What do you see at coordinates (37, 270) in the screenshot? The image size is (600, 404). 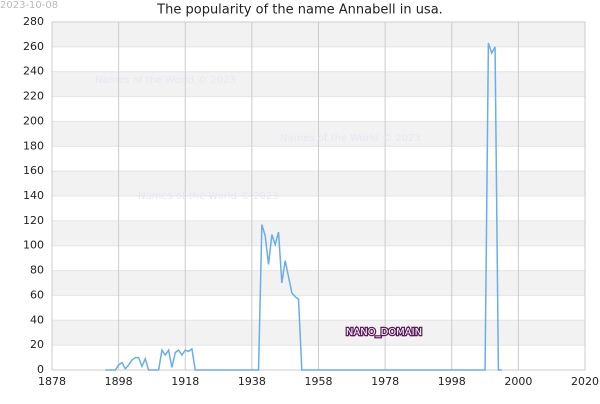 I see `y-tick-label: 80` at bounding box center [37, 270].